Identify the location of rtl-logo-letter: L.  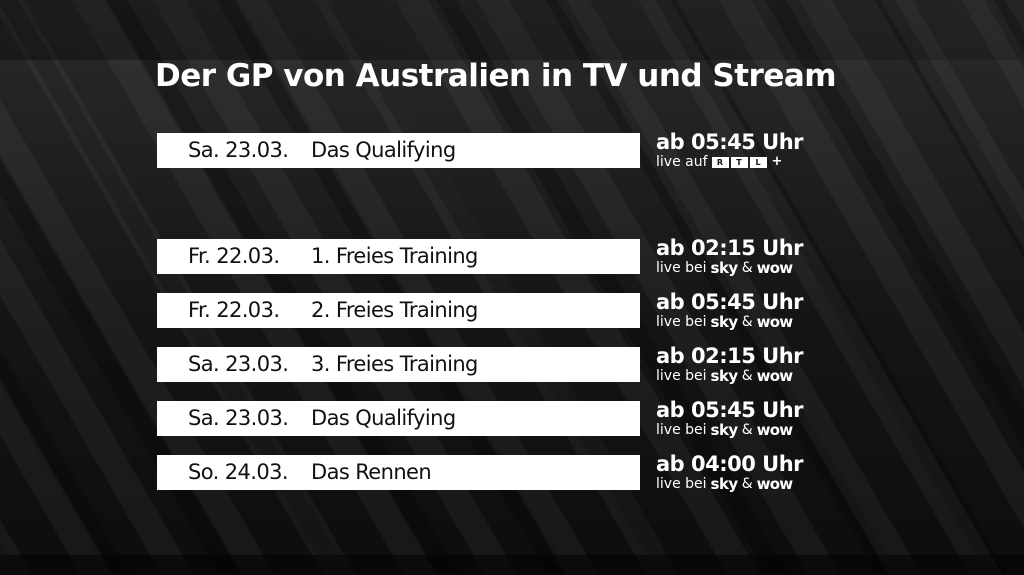
(758, 162).